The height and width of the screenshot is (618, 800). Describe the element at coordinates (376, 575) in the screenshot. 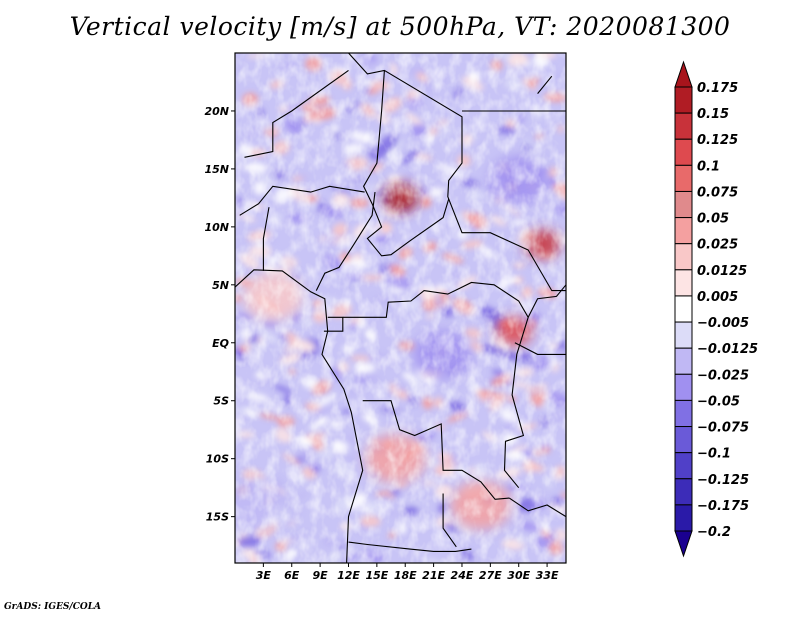

I see `lon-tick-label: 15E` at that location.